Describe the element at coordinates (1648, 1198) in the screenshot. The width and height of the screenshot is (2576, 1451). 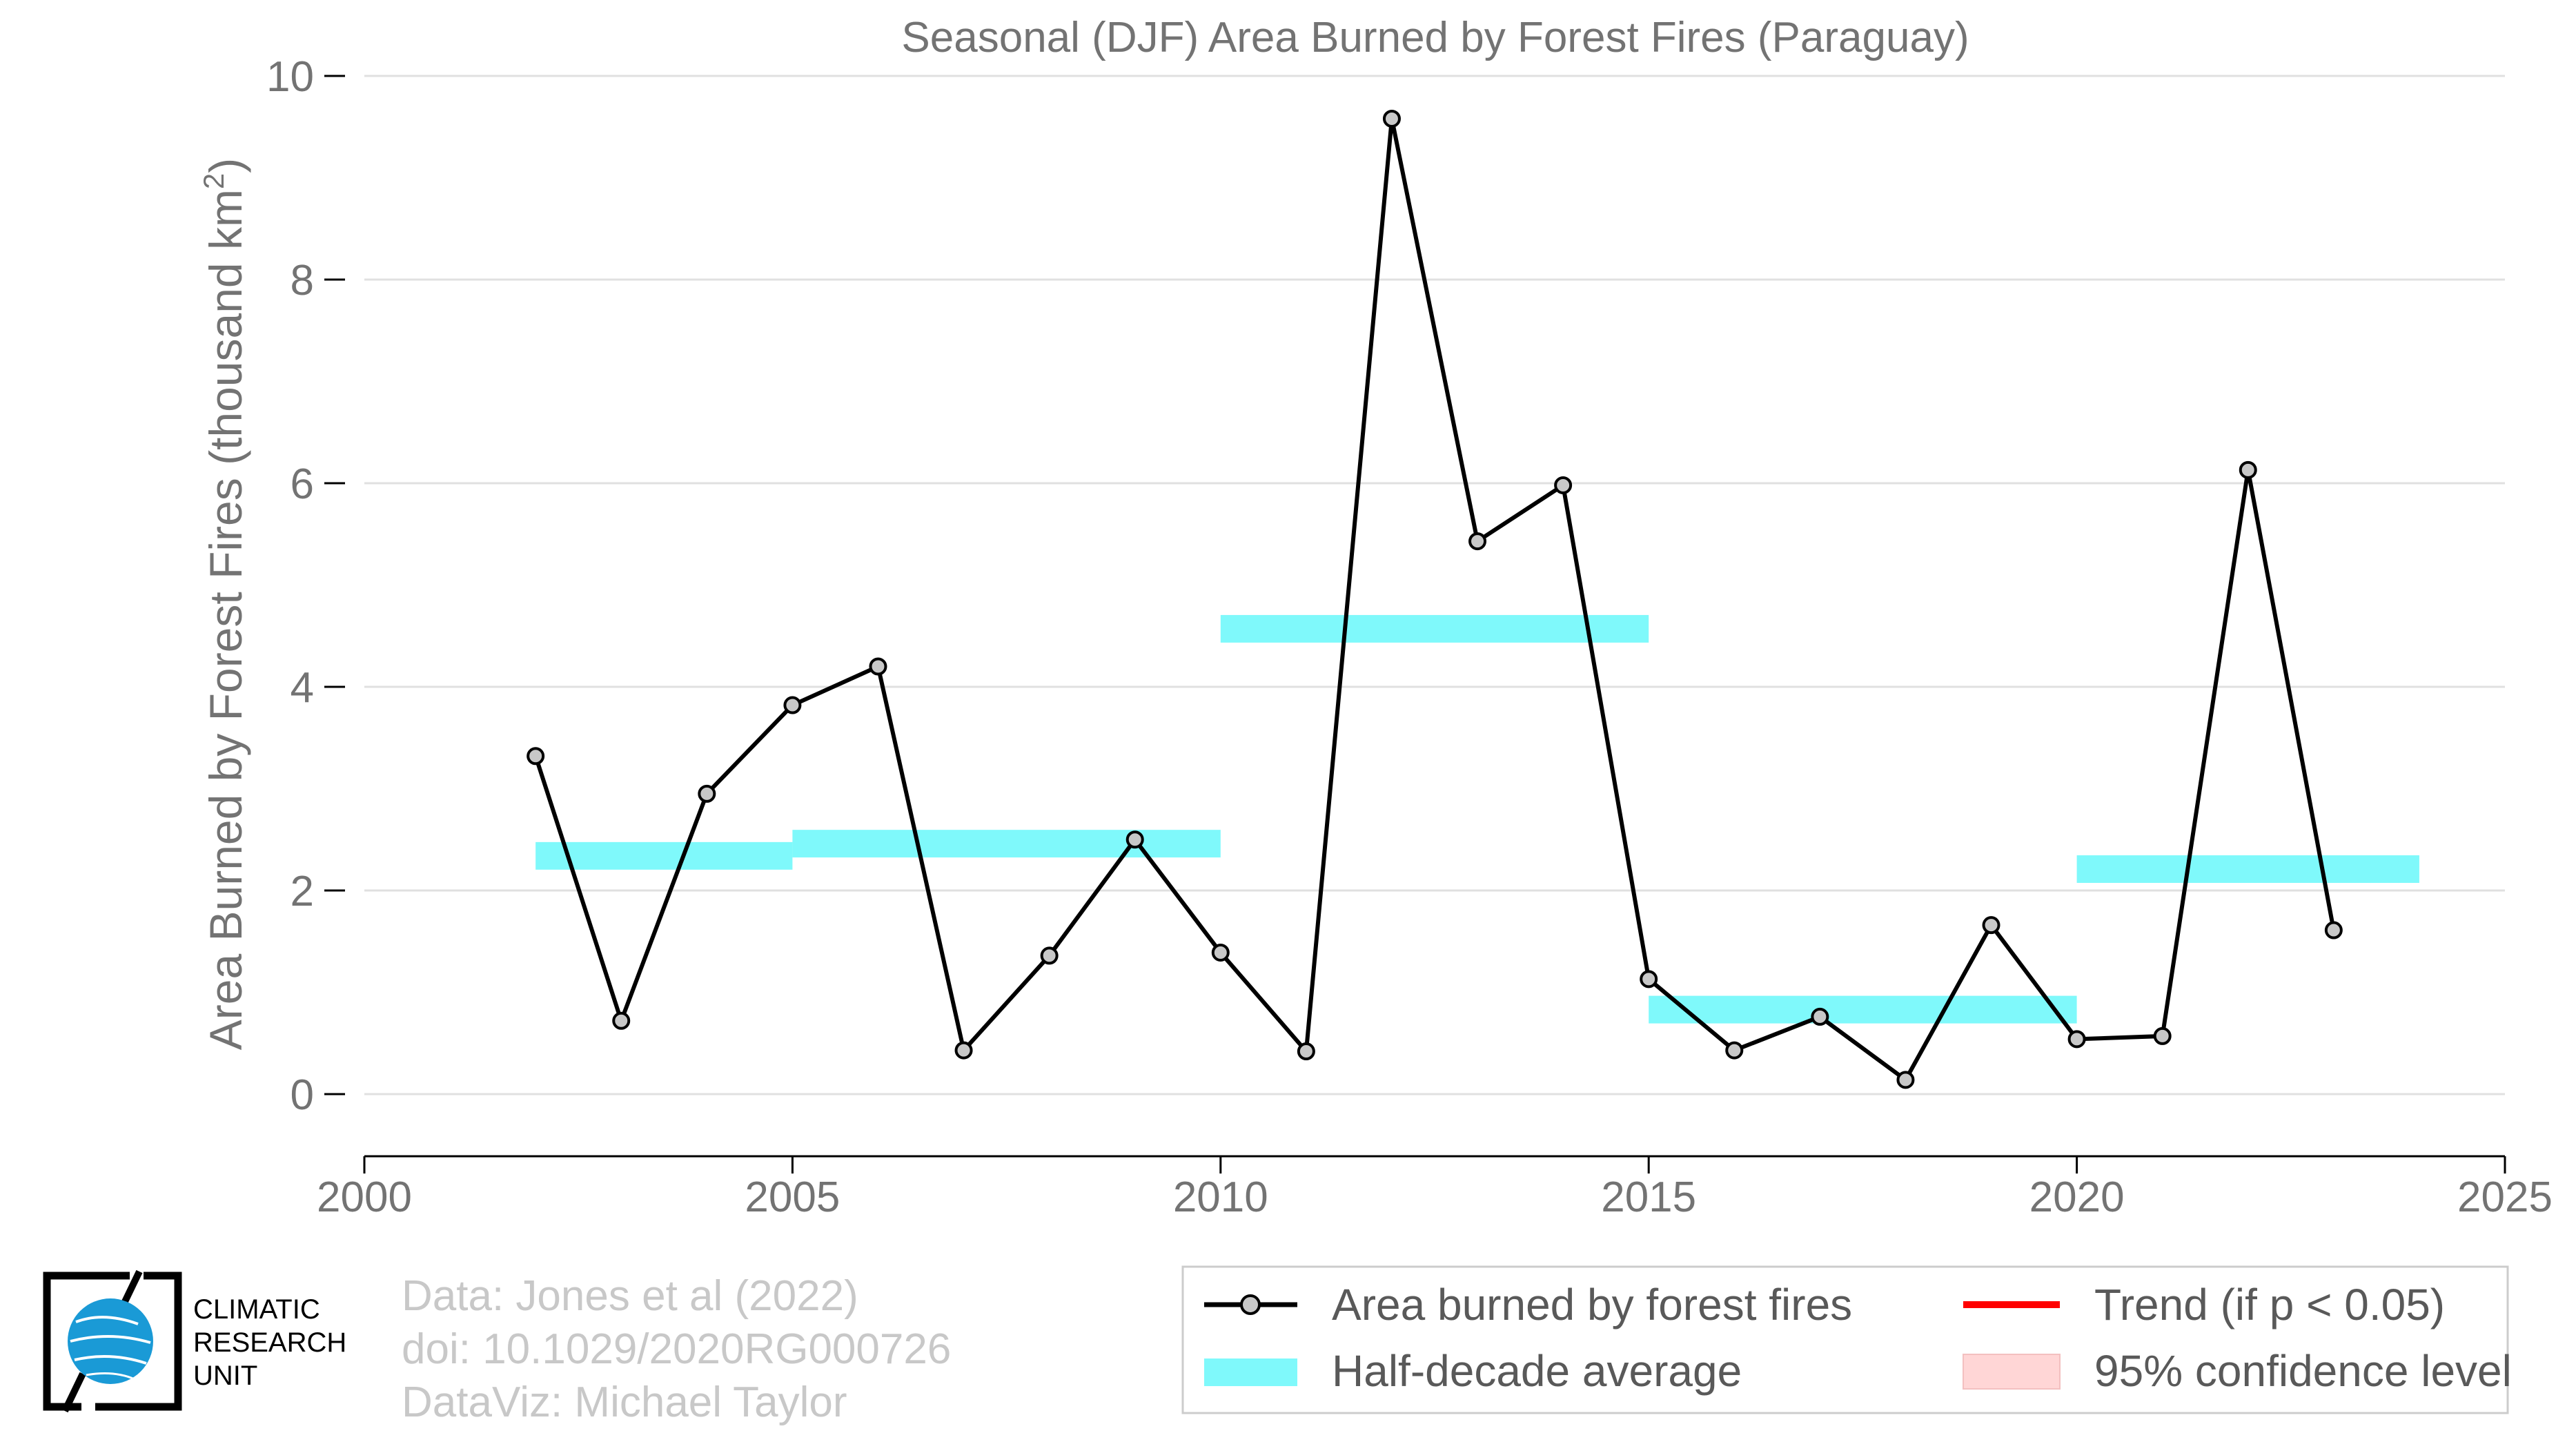
I see `x-tick-label: 2015` at that location.